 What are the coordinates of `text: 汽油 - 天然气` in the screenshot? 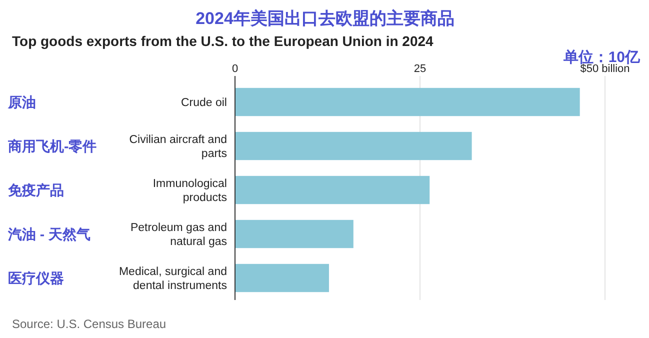 It's located at (48, 234).